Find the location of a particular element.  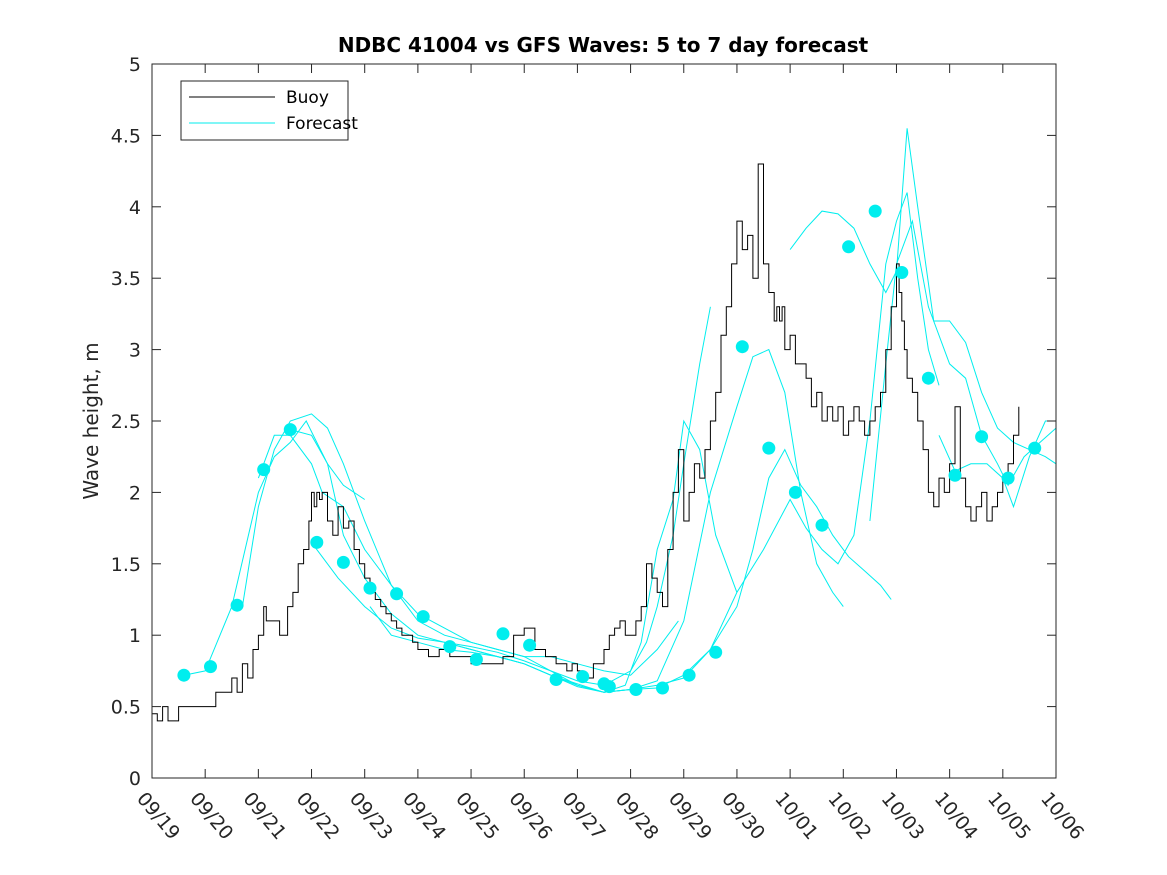

y-tick-label: 0 is located at coordinates (135, 779).